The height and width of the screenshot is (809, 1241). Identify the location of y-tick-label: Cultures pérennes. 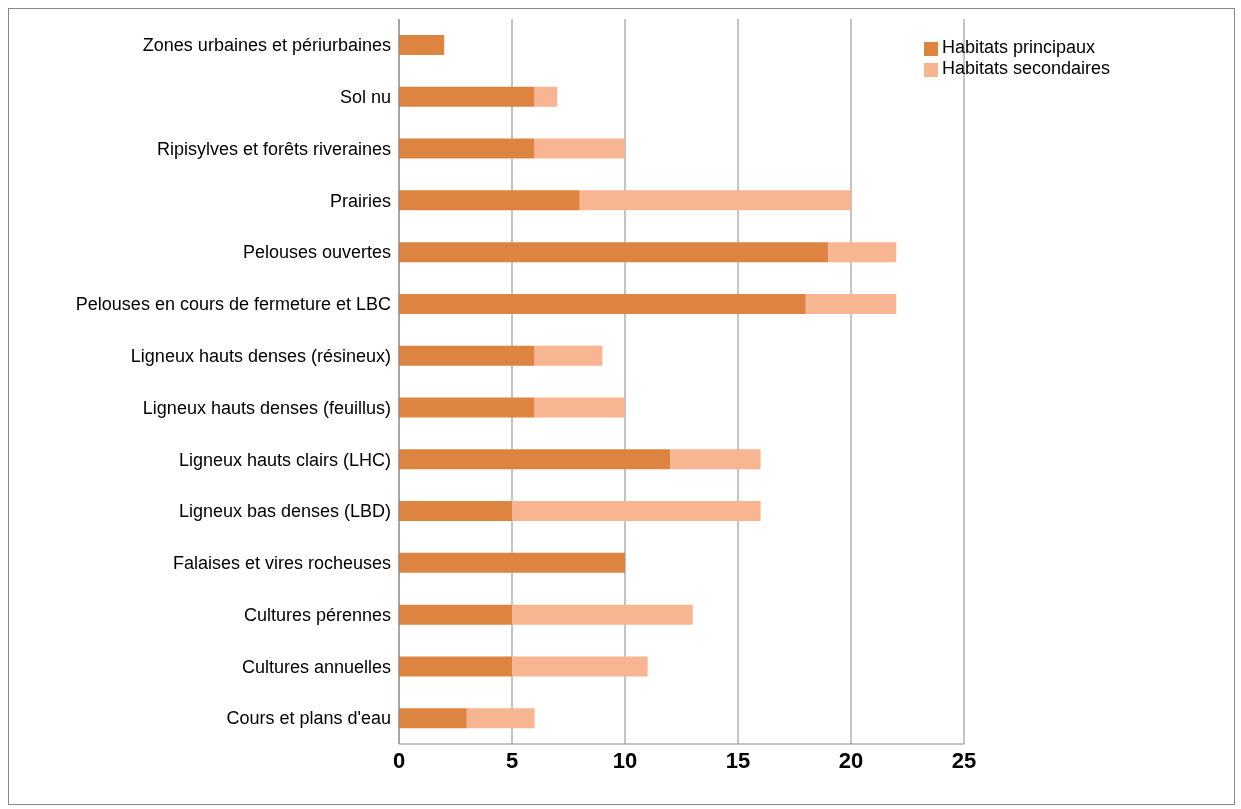
(317, 614).